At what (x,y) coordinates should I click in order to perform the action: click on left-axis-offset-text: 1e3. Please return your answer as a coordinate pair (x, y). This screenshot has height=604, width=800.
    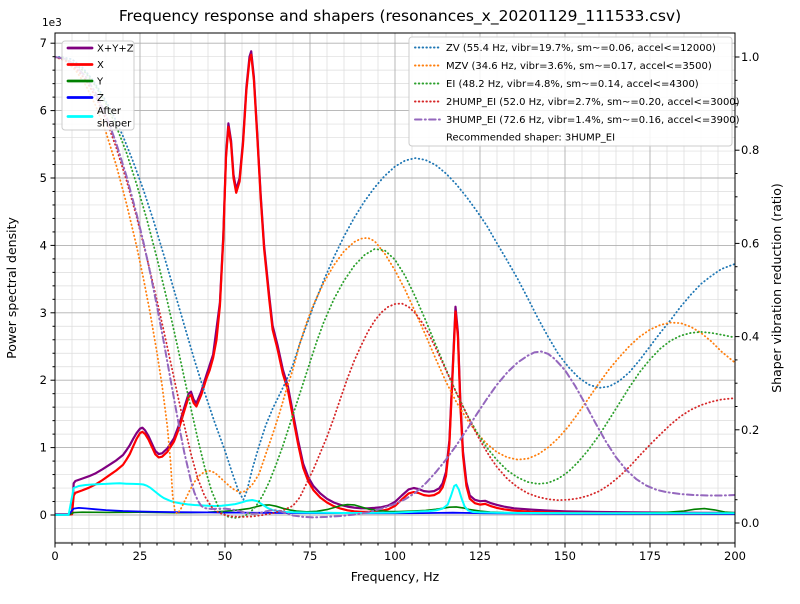
    Looking at the image, I should click on (52, 23).